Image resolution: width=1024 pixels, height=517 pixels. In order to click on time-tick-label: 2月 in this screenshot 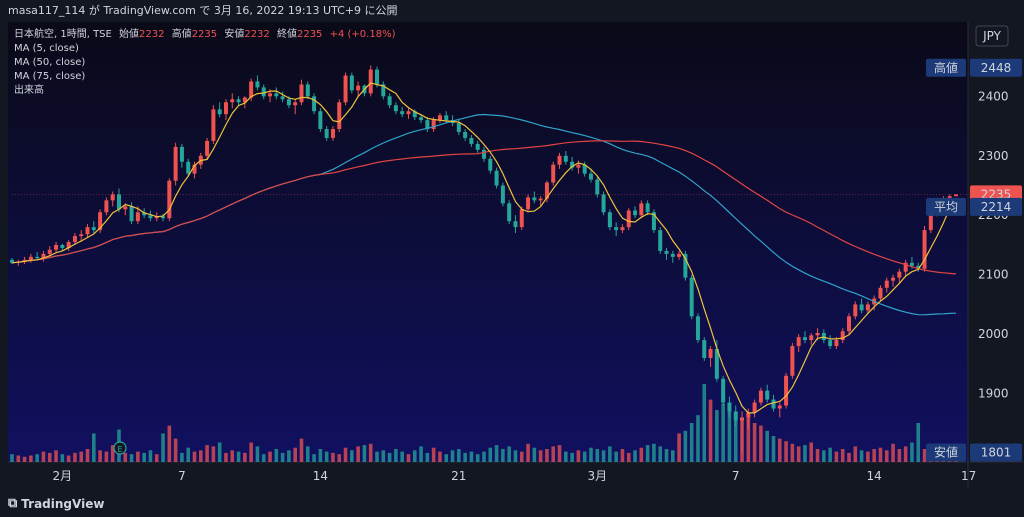, I will do `click(63, 476)`.